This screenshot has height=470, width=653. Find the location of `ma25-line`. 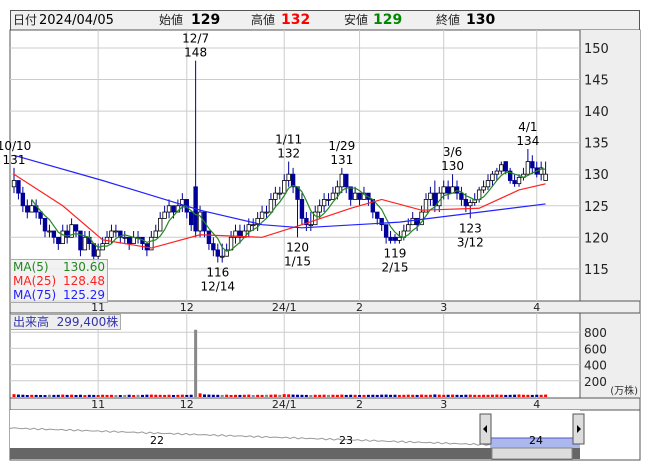

ma25-line is located at coordinates (279, 211).